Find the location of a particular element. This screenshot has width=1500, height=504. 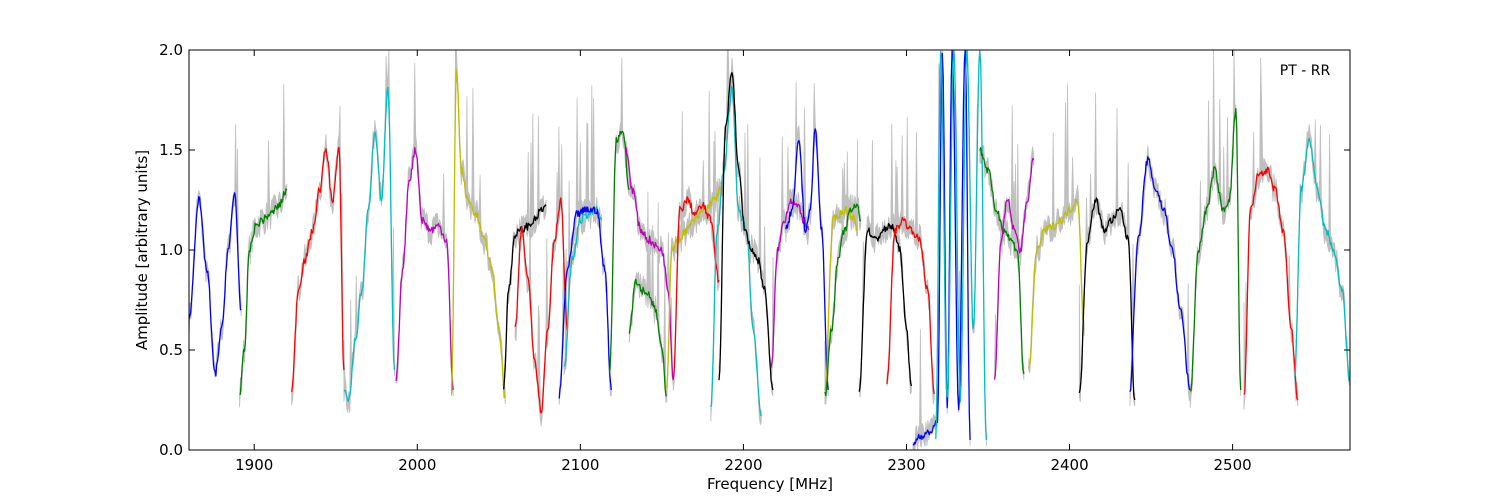

x-tick-label: 1900 is located at coordinates (254, 465).